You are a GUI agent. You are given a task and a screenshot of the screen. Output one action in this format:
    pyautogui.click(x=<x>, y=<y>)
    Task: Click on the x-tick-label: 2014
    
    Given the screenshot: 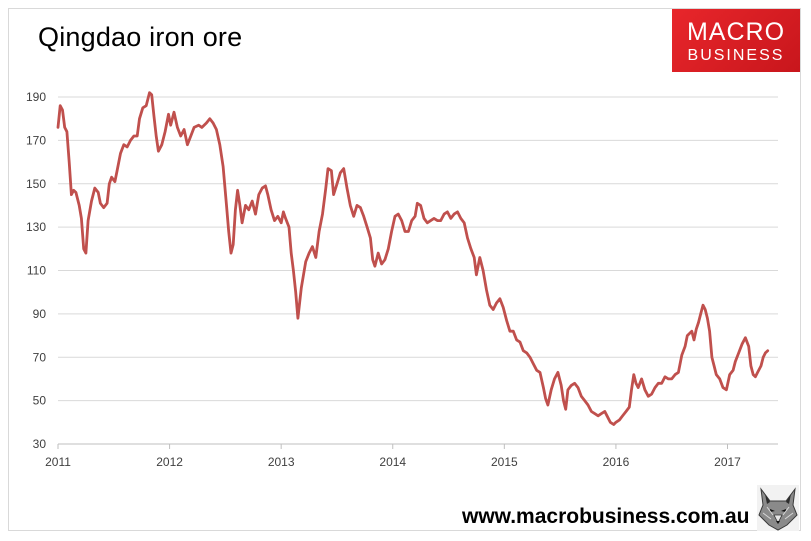 What is the action you would take?
    pyautogui.click(x=392, y=462)
    